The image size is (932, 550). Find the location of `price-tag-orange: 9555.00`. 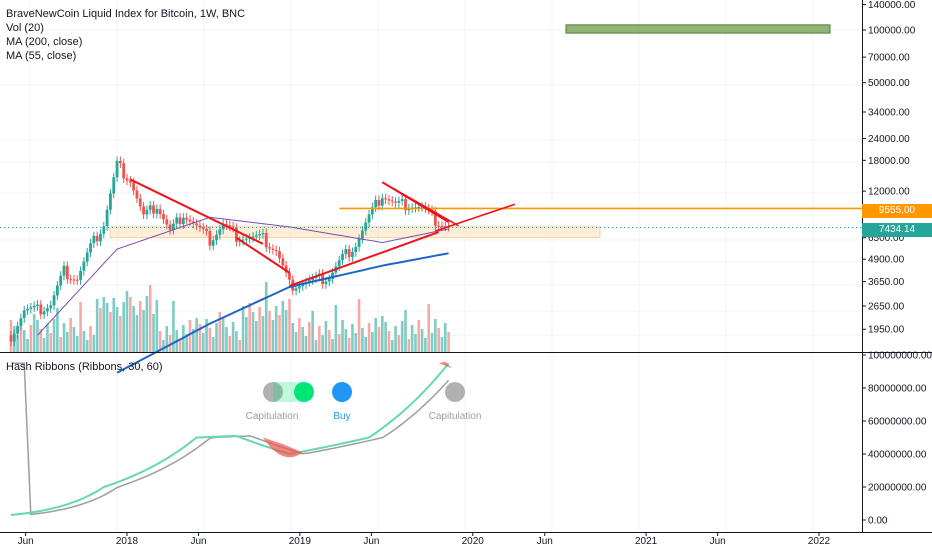

price-tag-orange: 9555.00 is located at coordinates (897, 211).